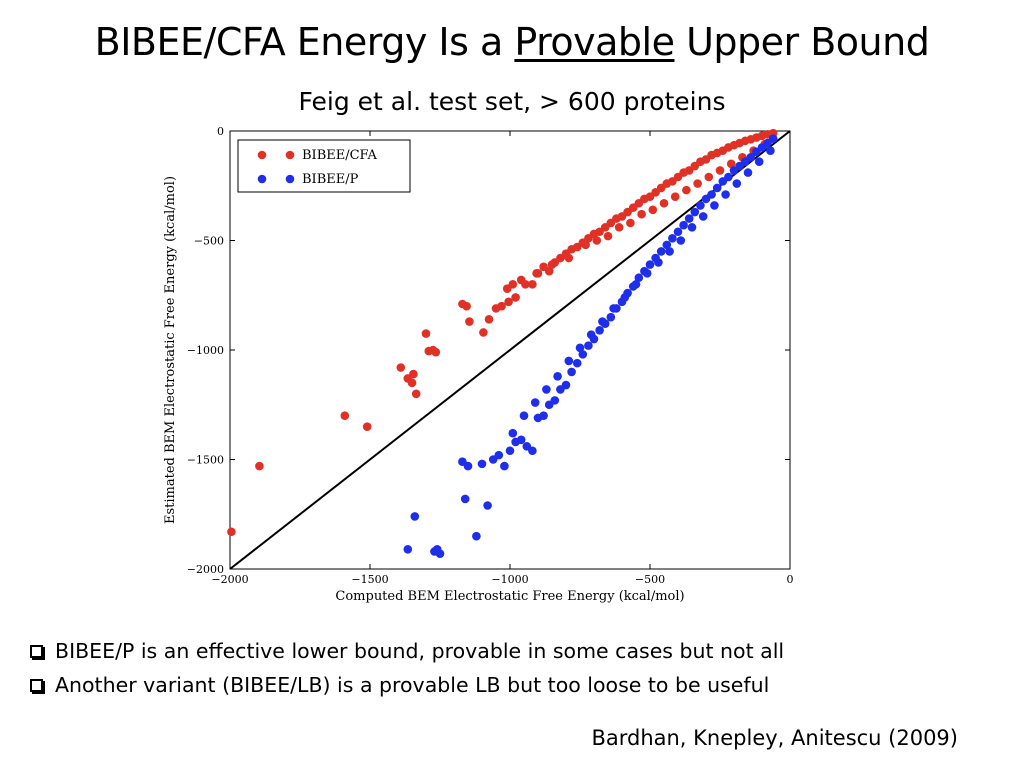  I want to click on legend: BIBEE/CFA BIBEE/P, so click(324, 166).